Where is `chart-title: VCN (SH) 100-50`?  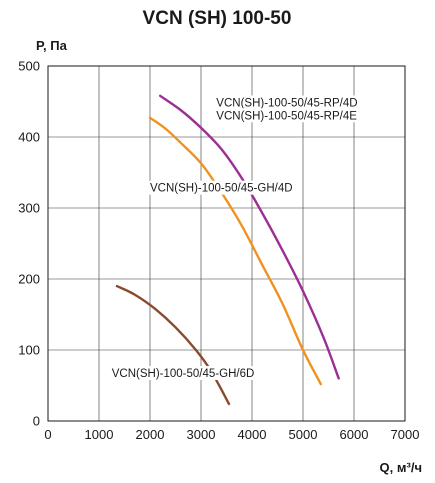 chart-title: VCN (SH) 100-50 is located at coordinates (217, 18).